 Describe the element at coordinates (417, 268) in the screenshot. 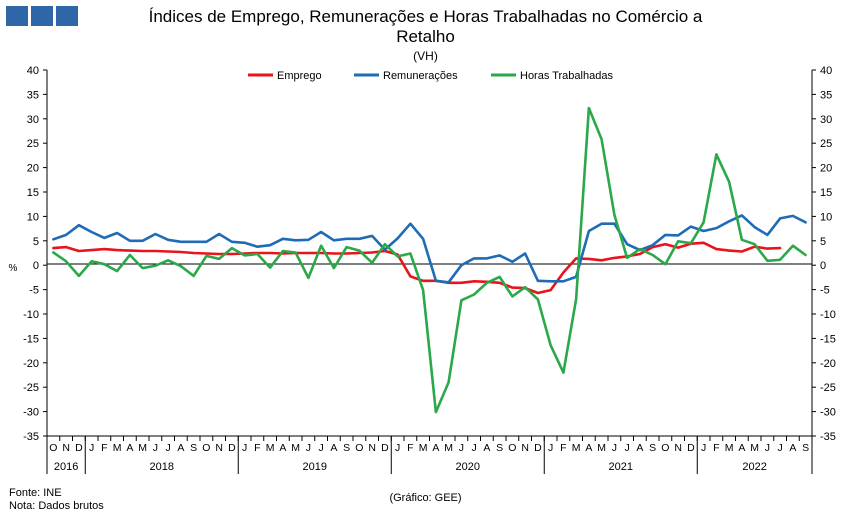

I see `series-line-emprego` at that location.